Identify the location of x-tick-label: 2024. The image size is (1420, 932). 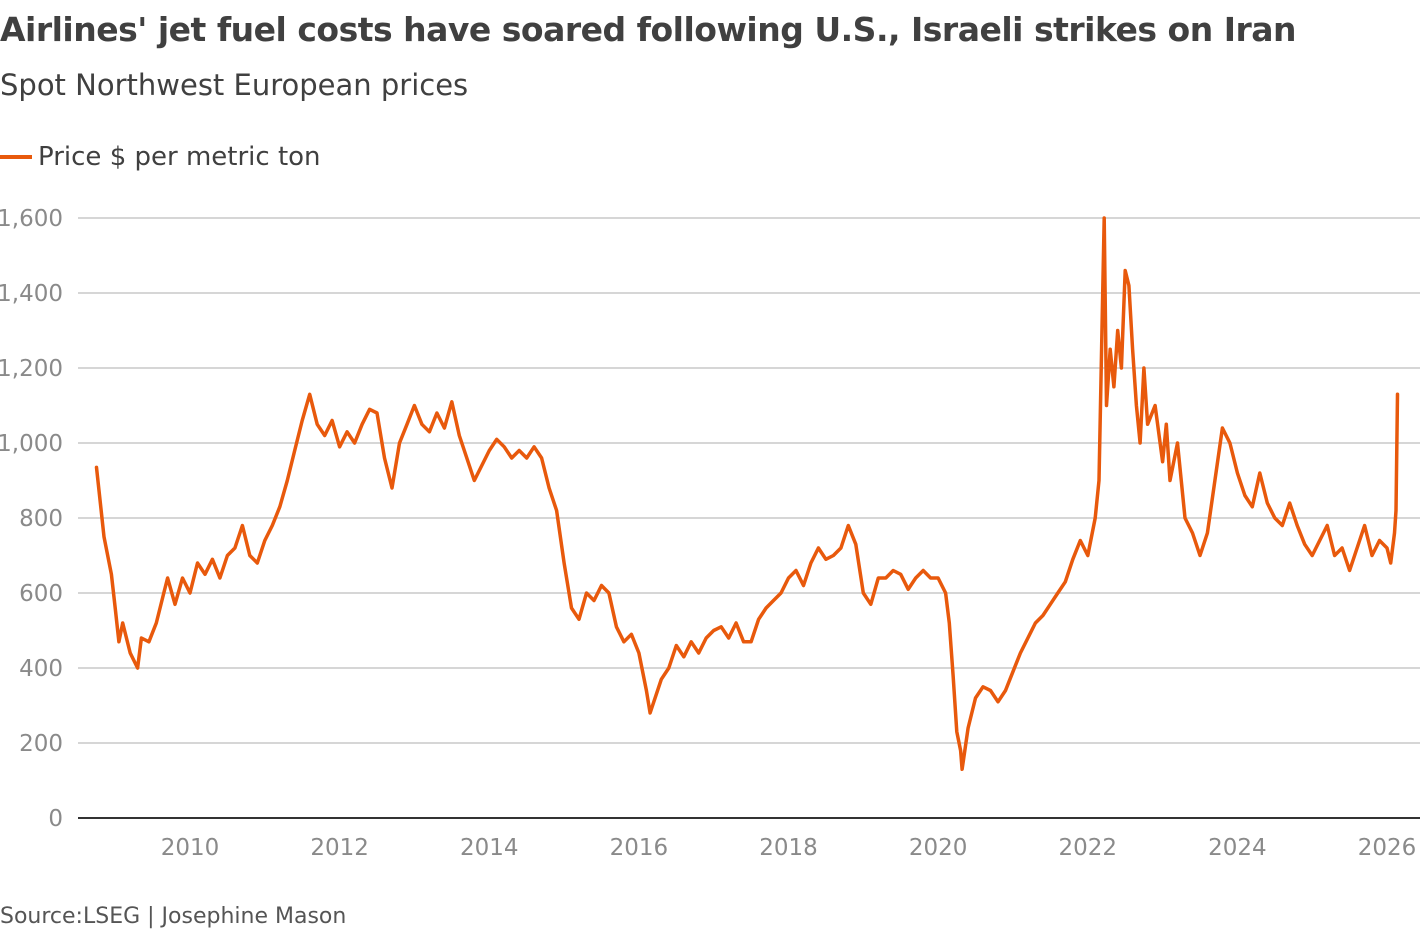
(1237, 848).